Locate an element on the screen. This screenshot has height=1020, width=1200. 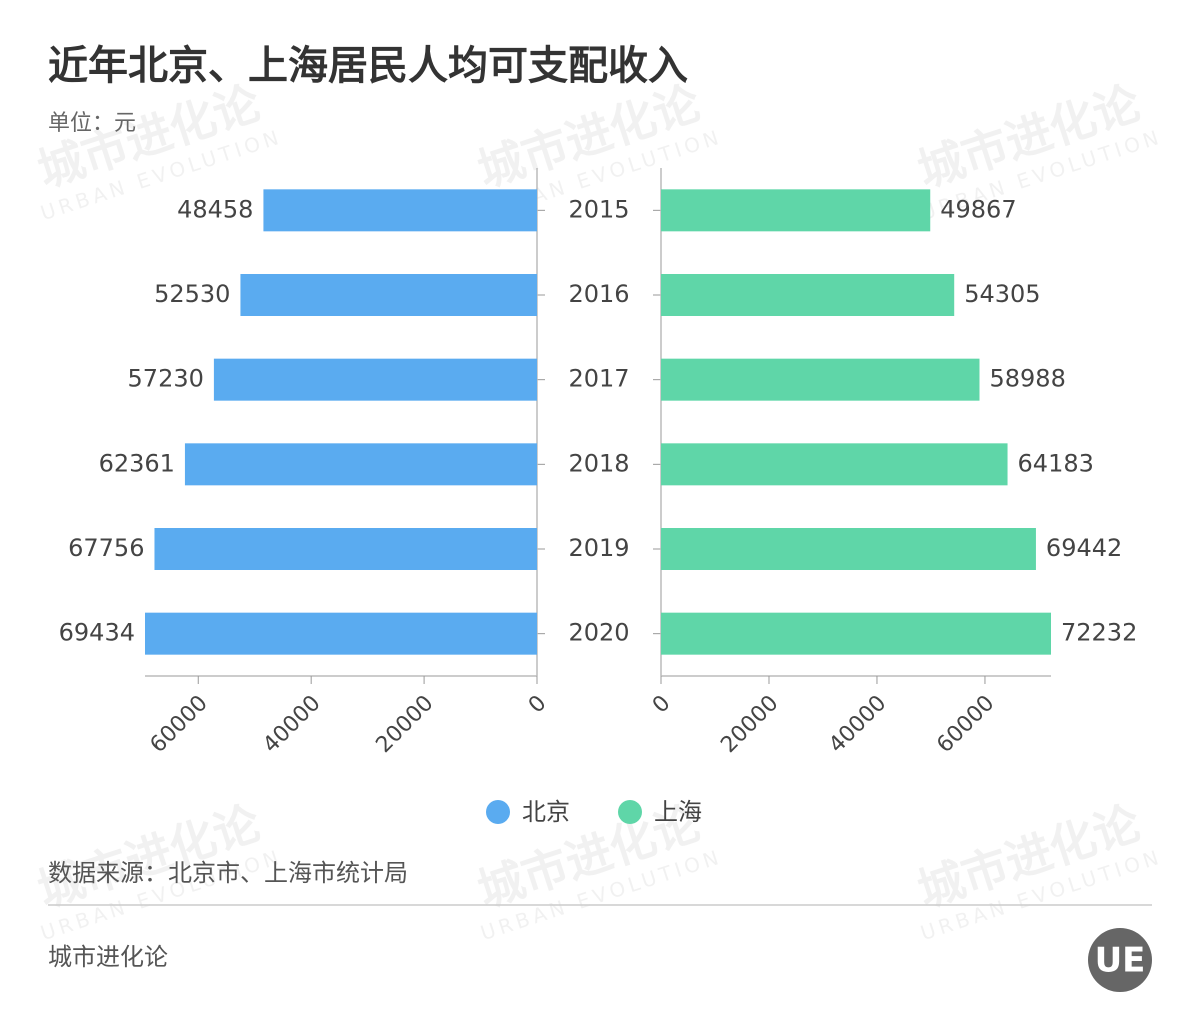
legend-label: 上海 is located at coordinates (678, 812).